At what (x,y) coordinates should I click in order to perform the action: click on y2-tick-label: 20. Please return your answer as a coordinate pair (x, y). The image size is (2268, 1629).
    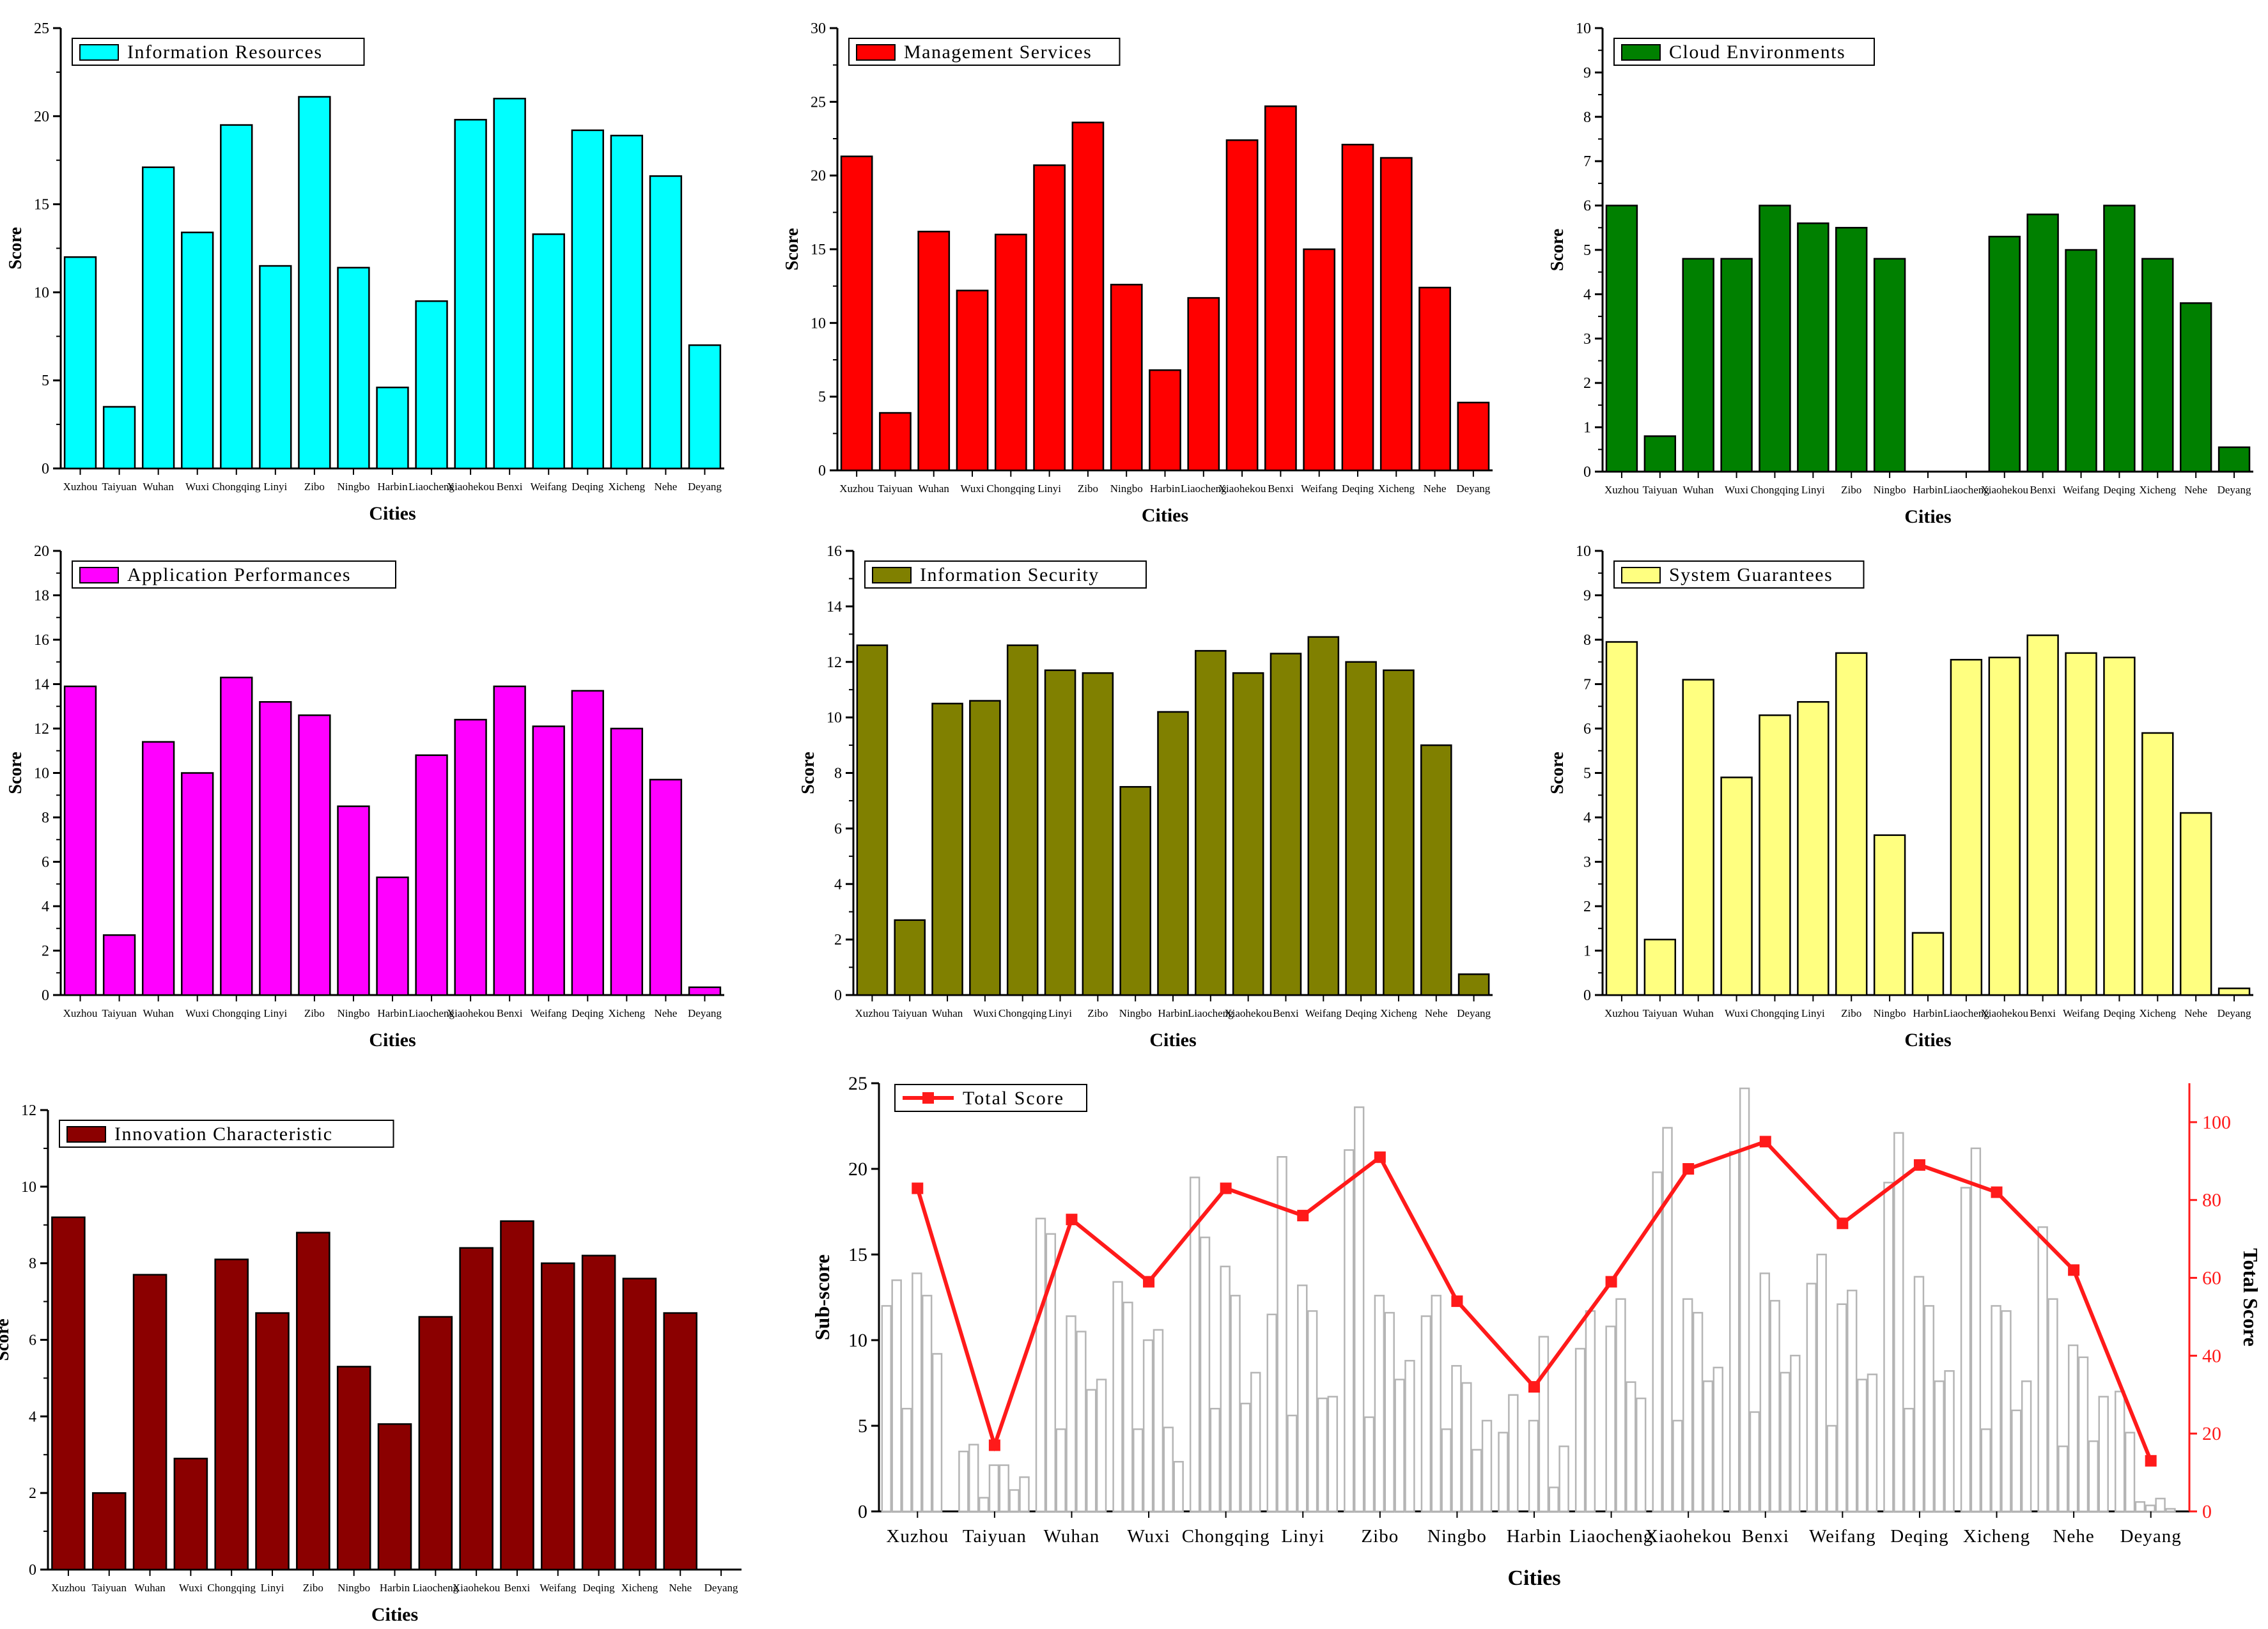
    Looking at the image, I should click on (2211, 1433).